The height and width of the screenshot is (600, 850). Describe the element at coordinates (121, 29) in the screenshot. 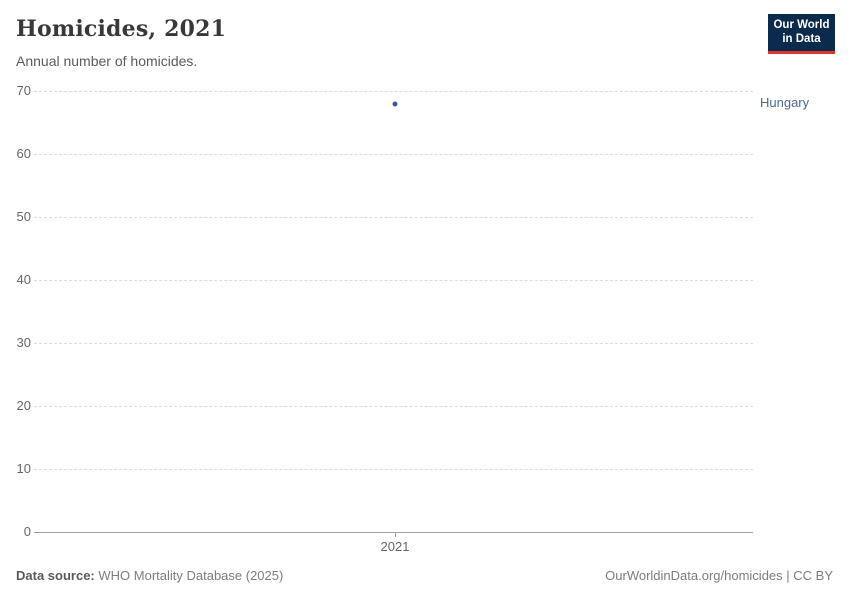

I see `chart-title: Homicides, 2021` at that location.